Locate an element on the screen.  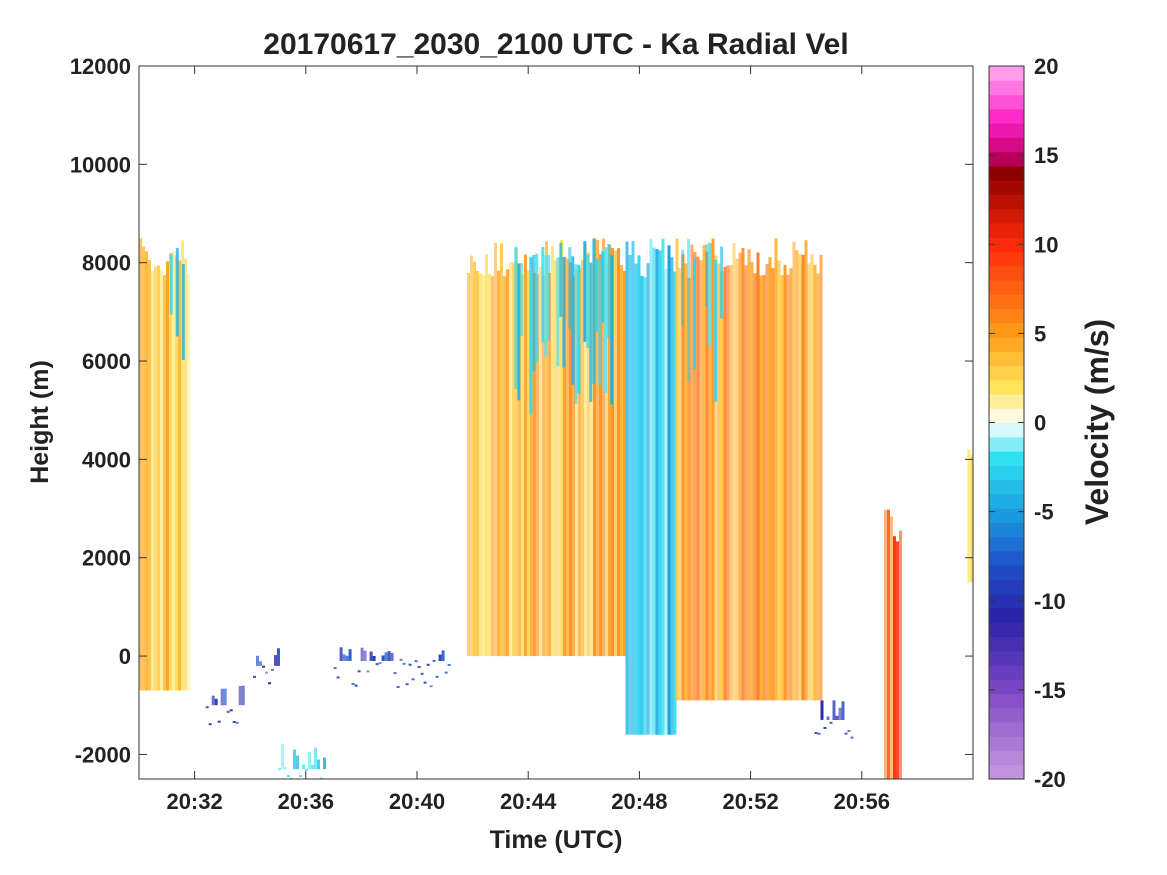
colorbar-tick-label: 10 is located at coordinates (1046, 244).